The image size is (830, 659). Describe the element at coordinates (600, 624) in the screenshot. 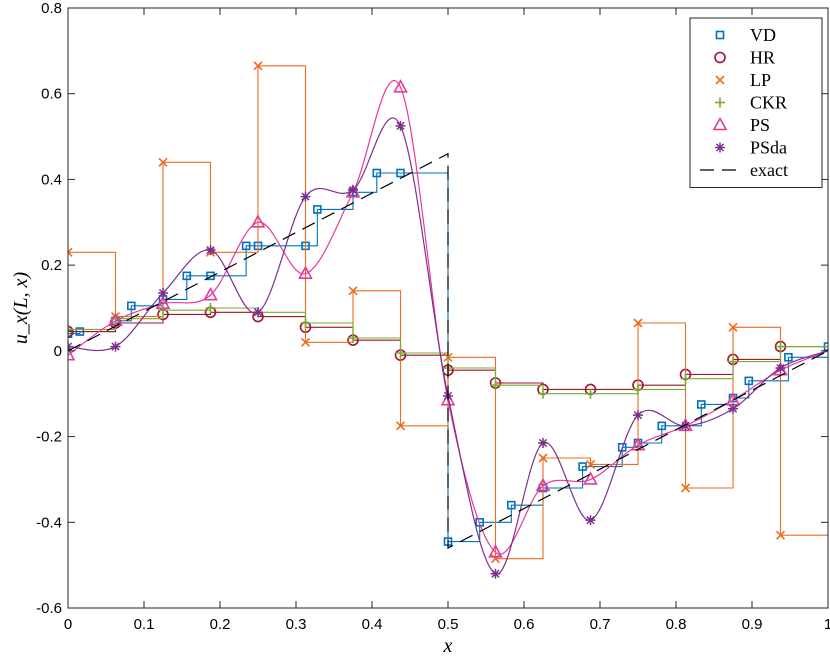

I see `x-tick-label: 0.7` at that location.